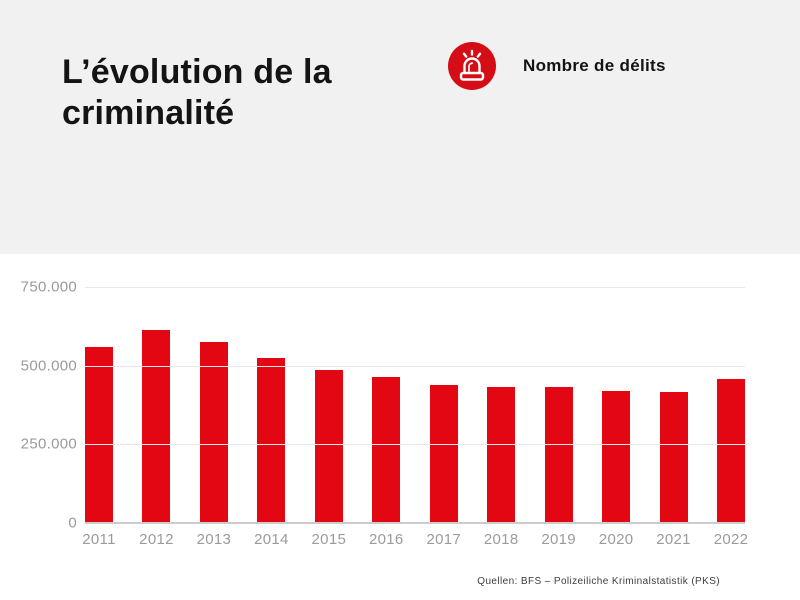  I want to click on bar-column-2016, so click(386, 449).